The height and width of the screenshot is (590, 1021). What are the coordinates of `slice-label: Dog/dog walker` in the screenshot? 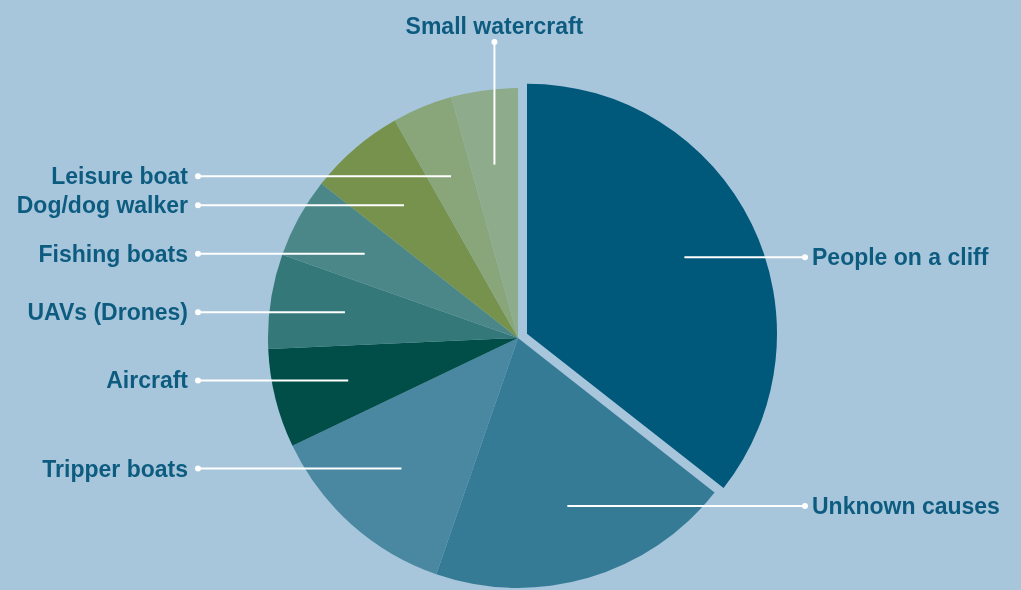 It's located at (102, 205).